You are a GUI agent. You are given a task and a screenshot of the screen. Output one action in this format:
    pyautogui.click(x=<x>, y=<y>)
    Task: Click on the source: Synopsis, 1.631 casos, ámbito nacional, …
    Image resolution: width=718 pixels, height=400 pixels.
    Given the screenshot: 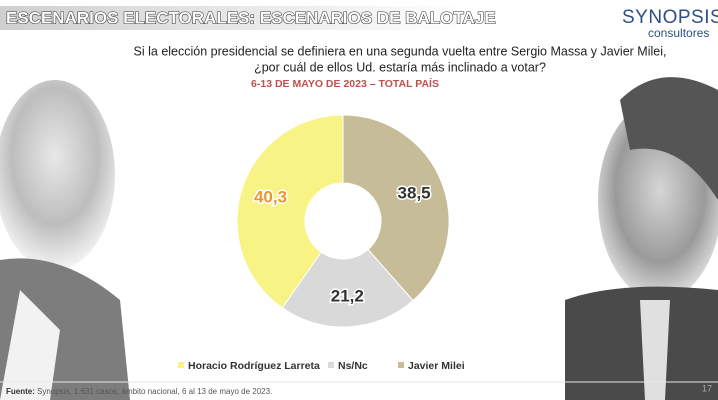 What is the action you would take?
    pyautogui.click(x=154, y=391)
    